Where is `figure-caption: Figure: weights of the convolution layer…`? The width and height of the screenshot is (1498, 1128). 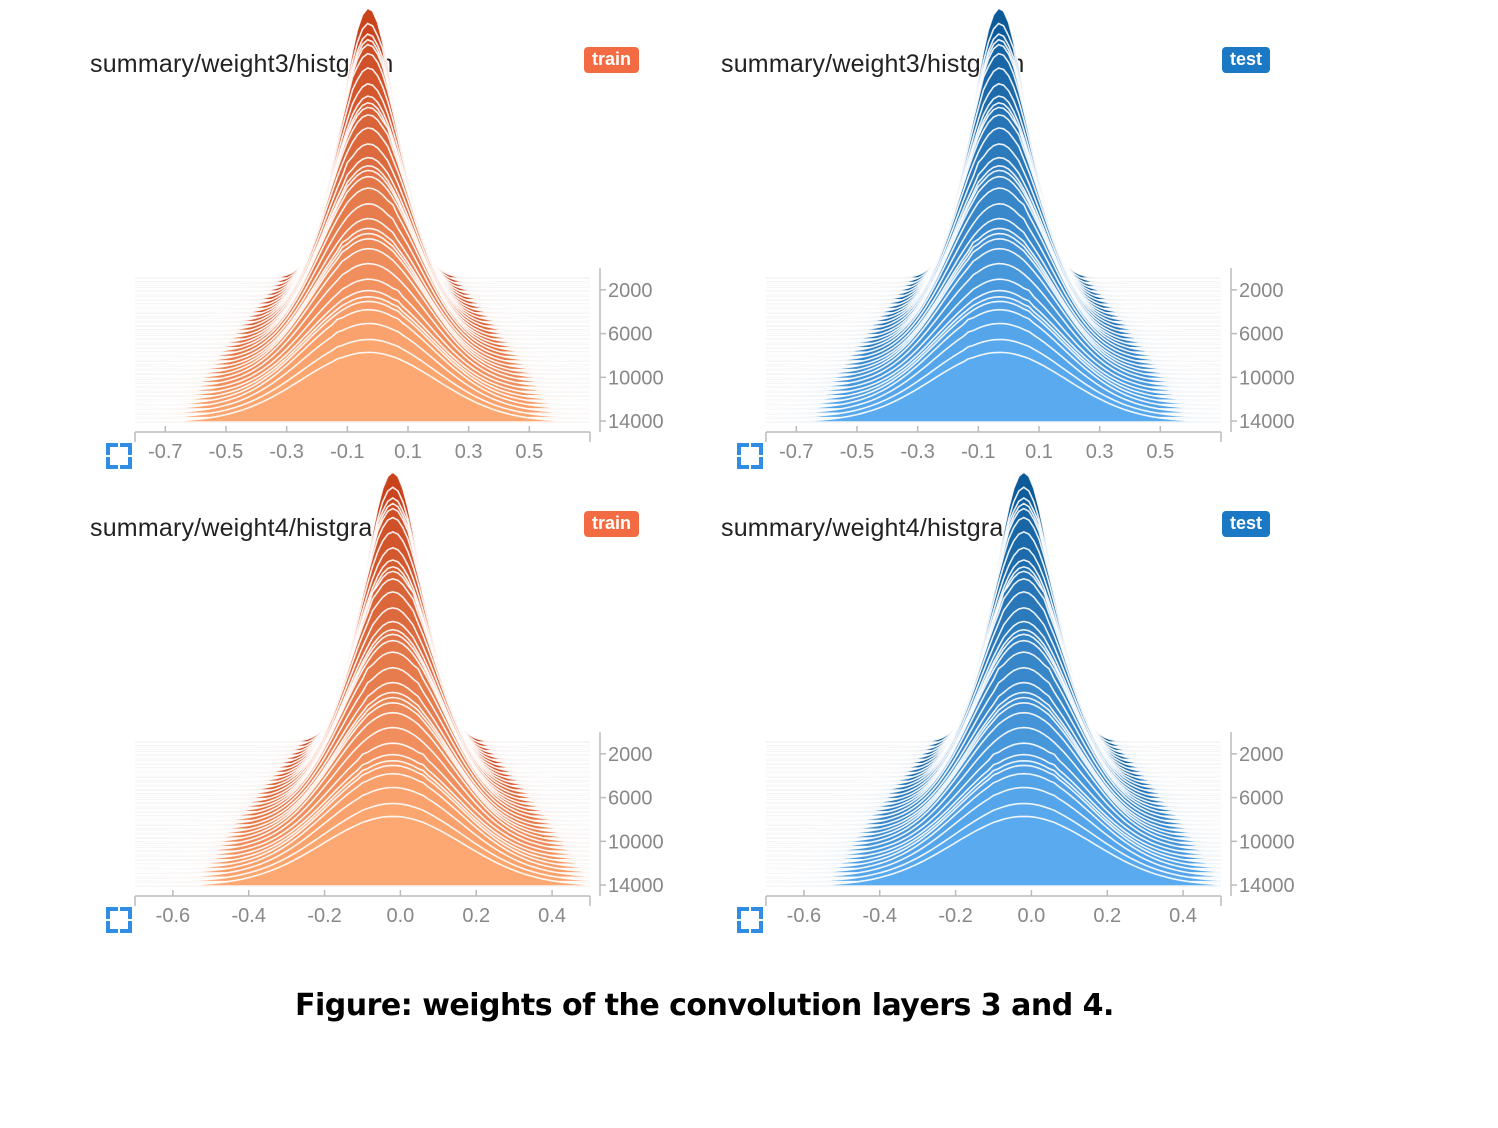
figure-caption: Figure: weights of the convolution layer… is located at coordinates (704, 1005).